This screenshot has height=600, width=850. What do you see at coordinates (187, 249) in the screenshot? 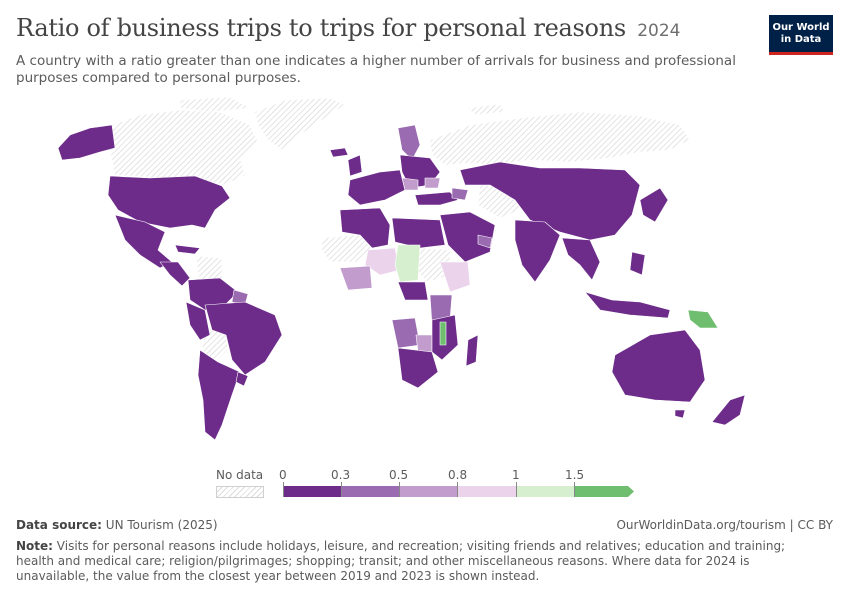
I see `region-cuba` at bounding box center [187, 249].